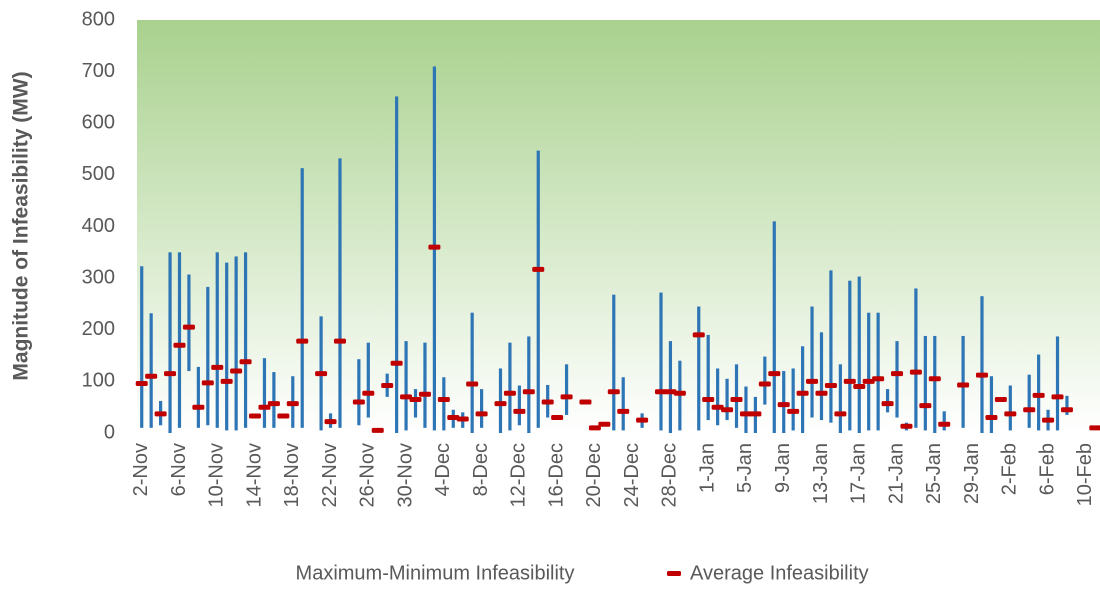  What do you see at coordinates (21, 225) in the screenshot?
I see `y-axis-title: Magnitude of Infeasibility (MW)` at bounding box center [21, 225].